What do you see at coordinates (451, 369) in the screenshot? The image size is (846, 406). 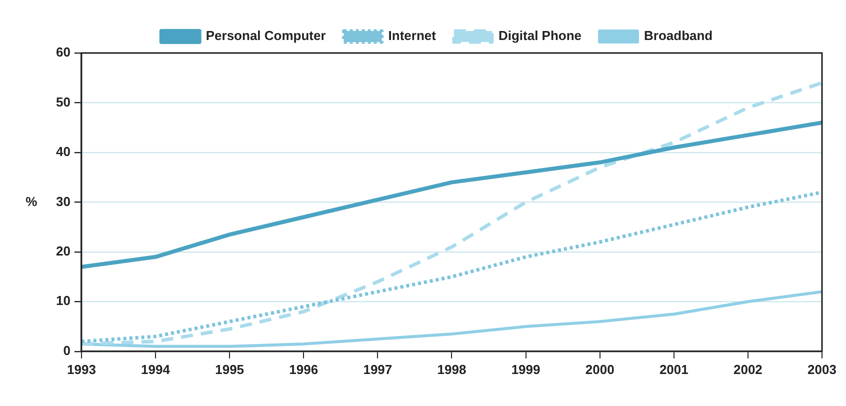 I see `x-tick-label: 1998` at bounding box center [451, 369].